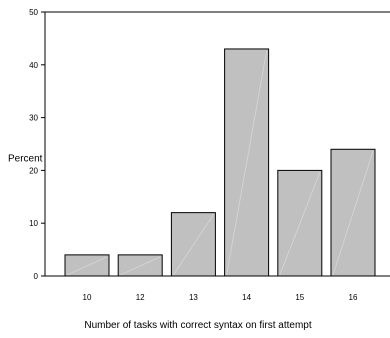 Image resolution: width=390 pixels, height=338 pixels. Describe the element at coordinates (33, 12) in the screenshot. I see `y-tick-label: 50` at that location.